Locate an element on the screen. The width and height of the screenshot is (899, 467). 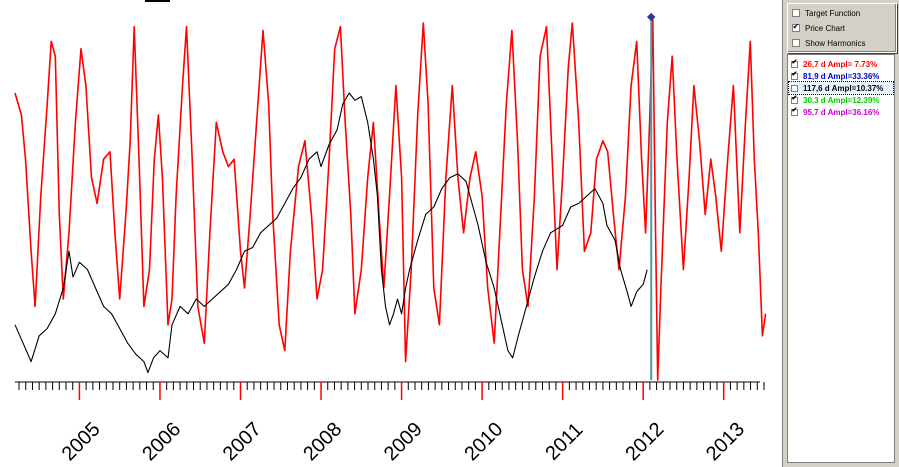
harmonic-label: 95,7 d Ampl=36.16% is located at coordinates (841, 112).